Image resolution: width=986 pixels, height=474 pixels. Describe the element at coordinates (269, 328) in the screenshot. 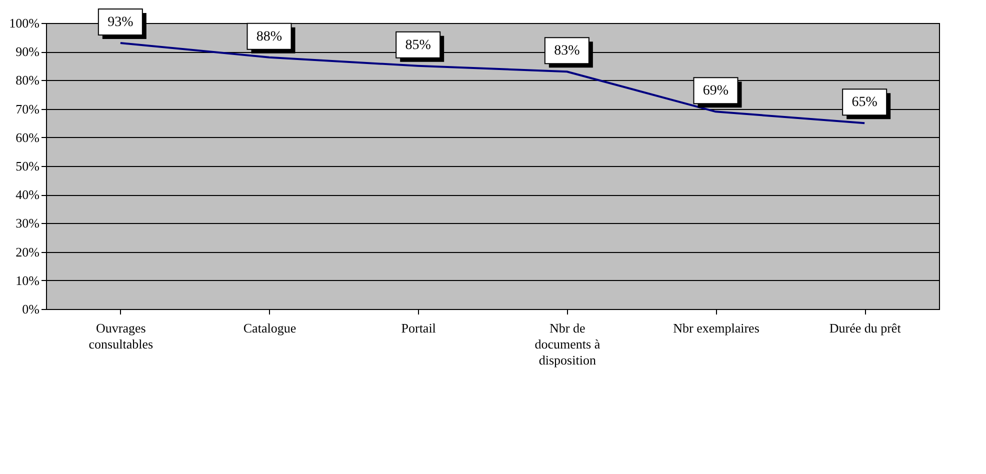

I see `x-tick-label: Catalogue` at that location.